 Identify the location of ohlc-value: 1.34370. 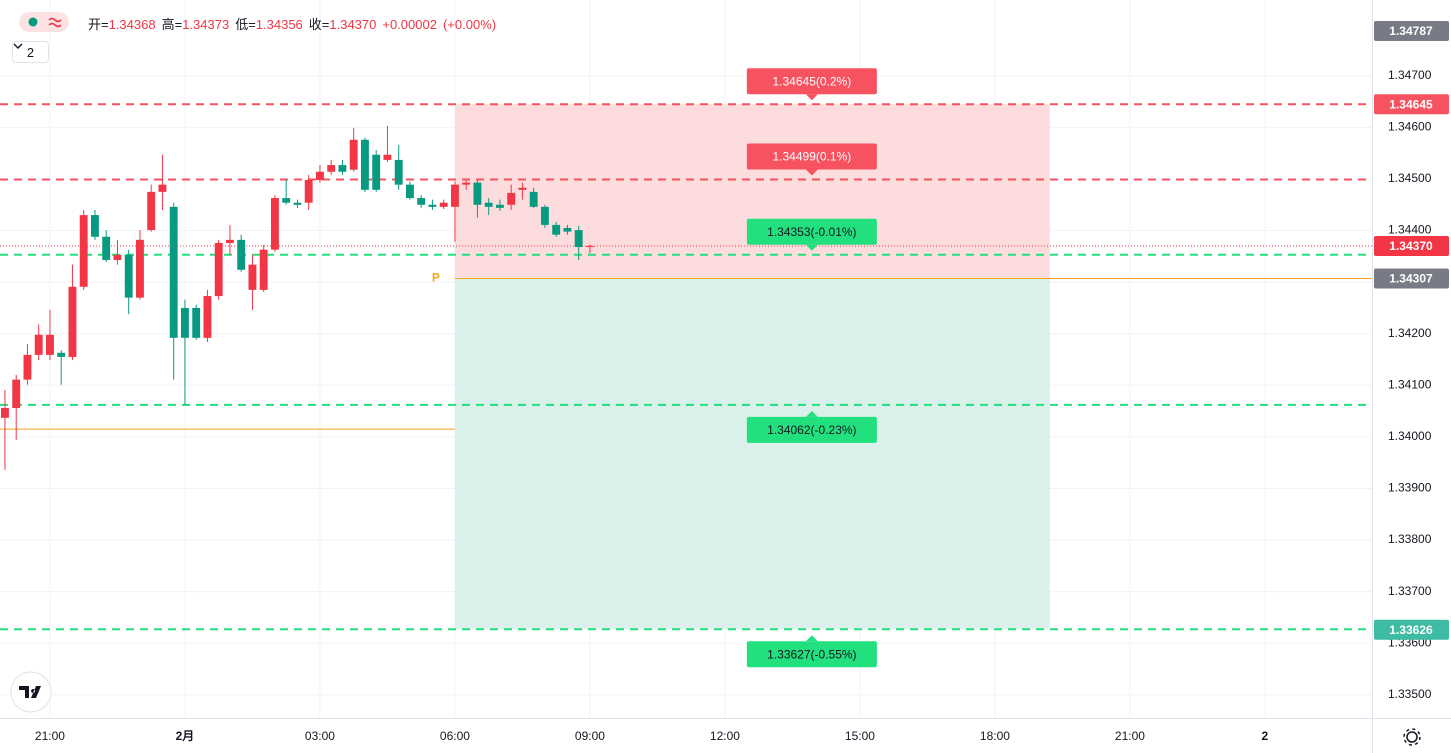
(353, 24).